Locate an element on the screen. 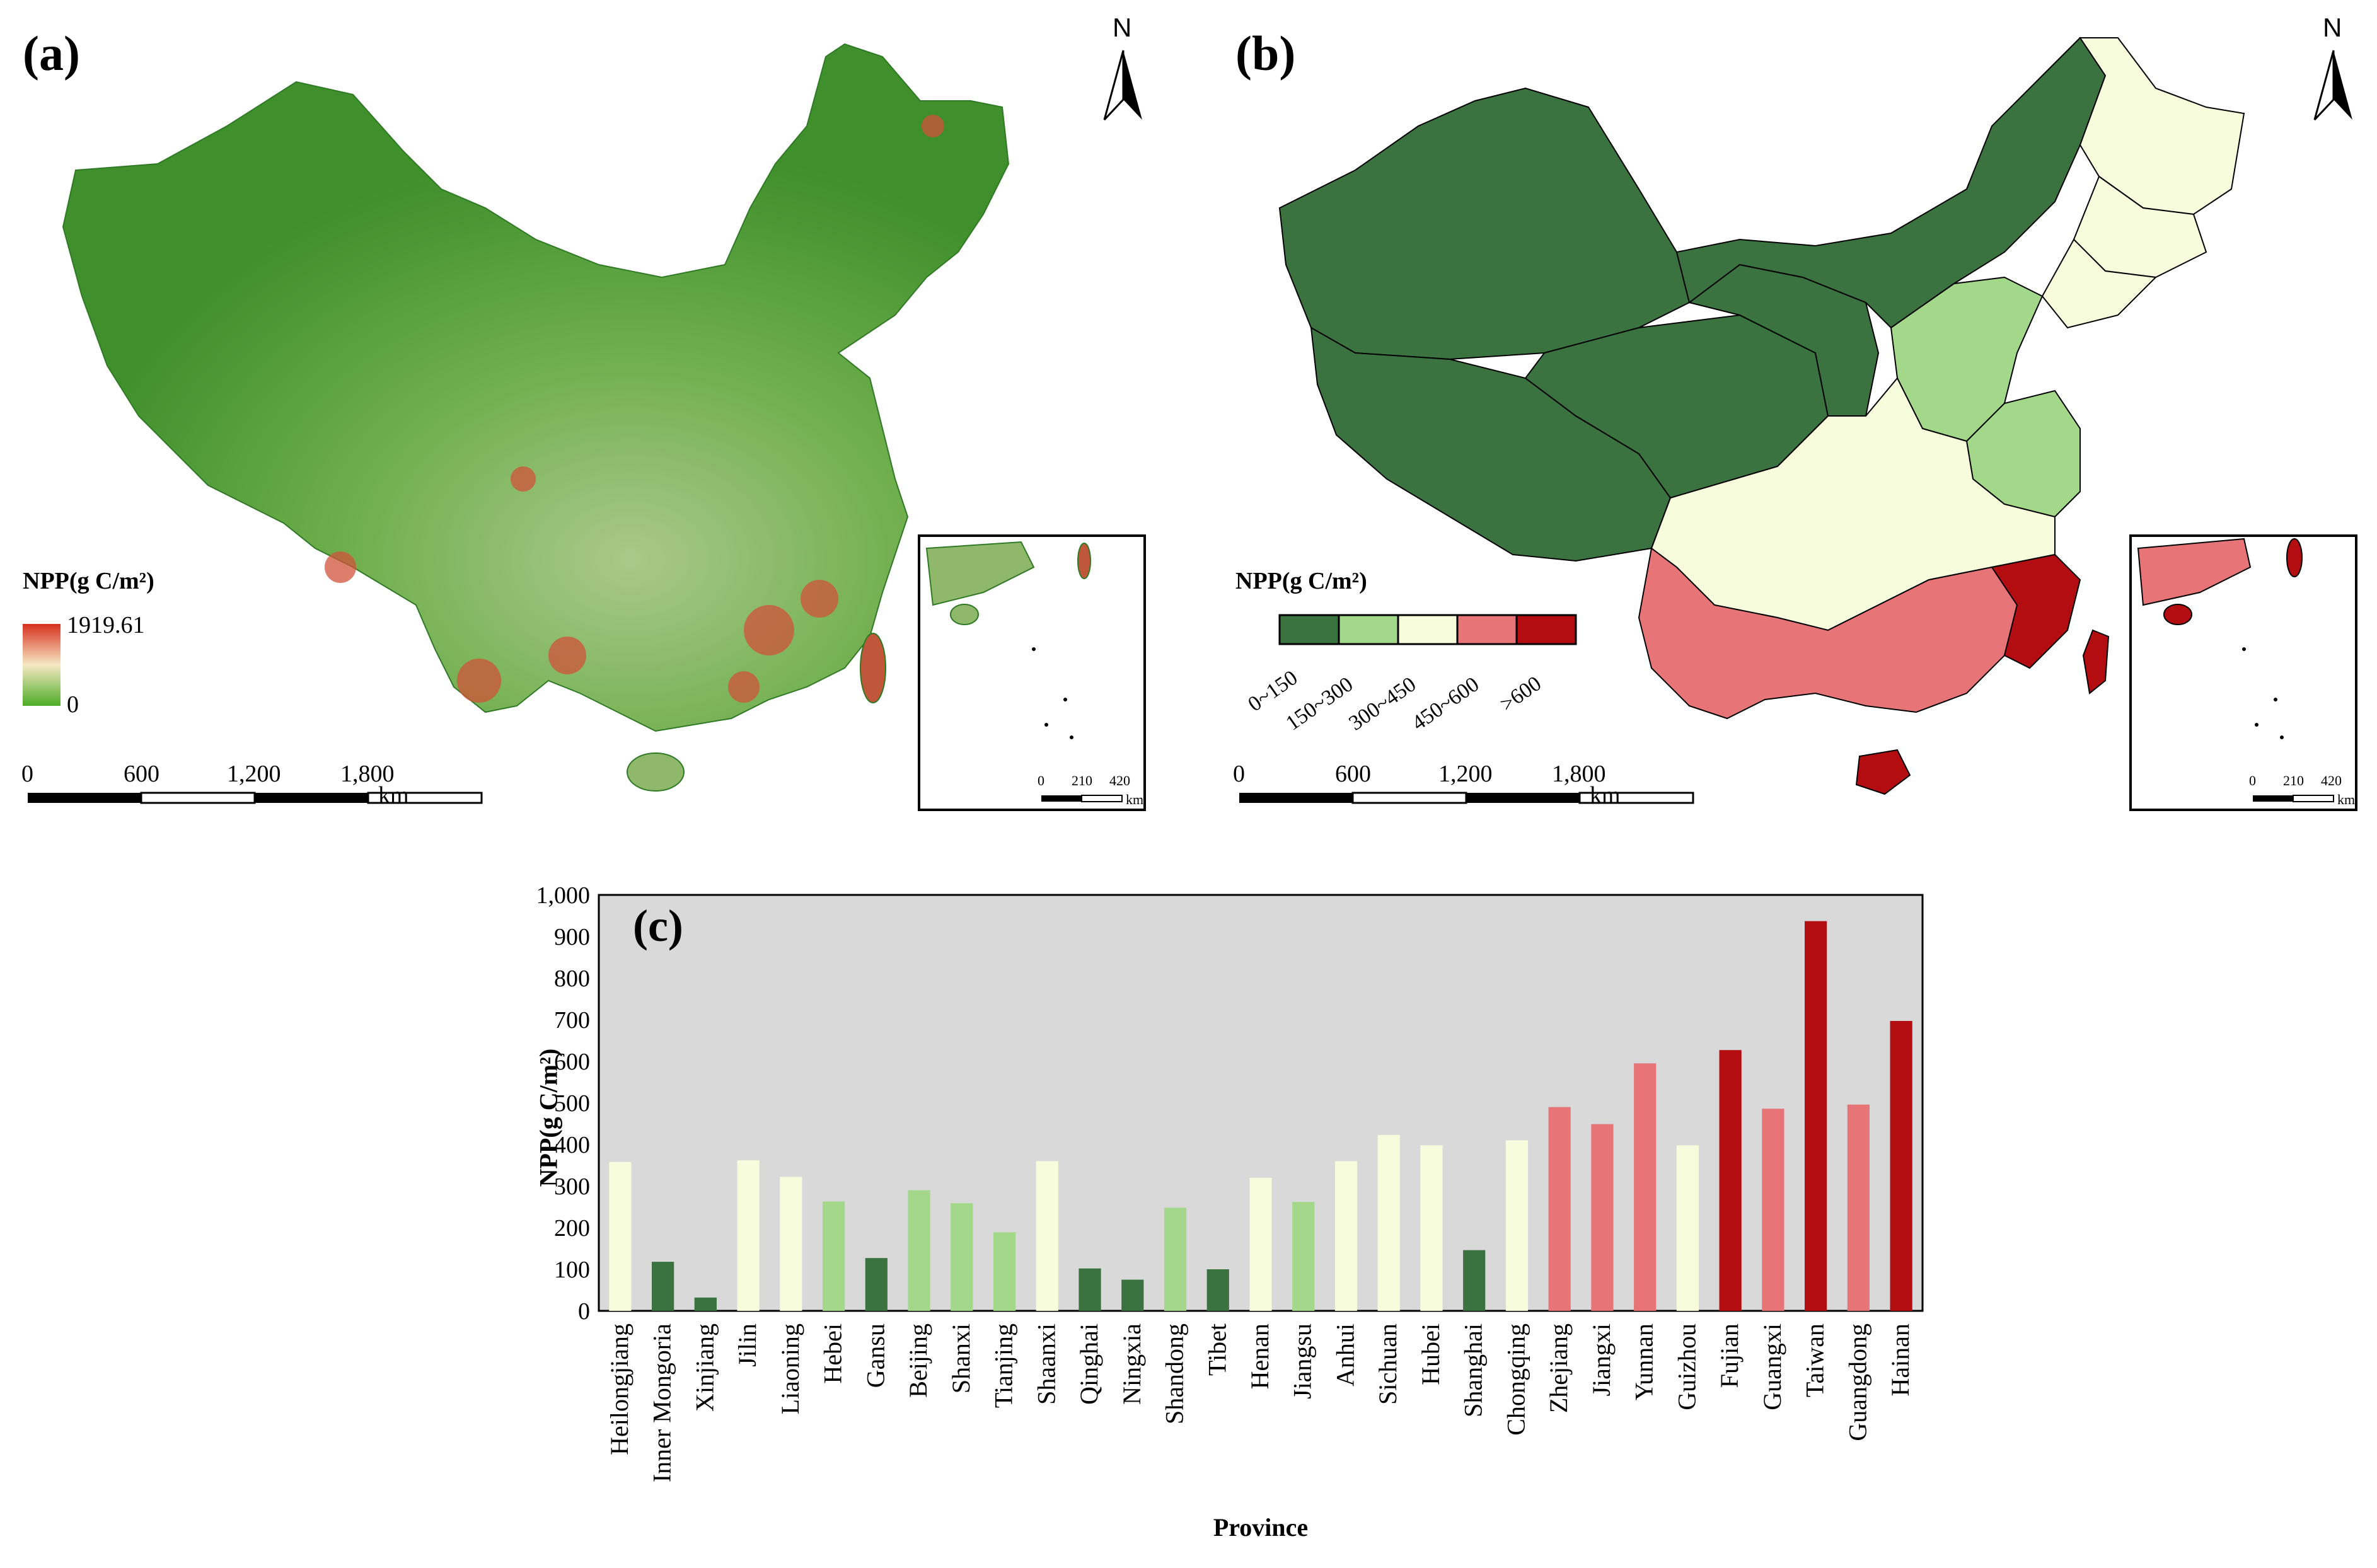 The width and height of the screenshot is (2377, 1568). bar-taiwan is located at coordinates (1816, 1116).